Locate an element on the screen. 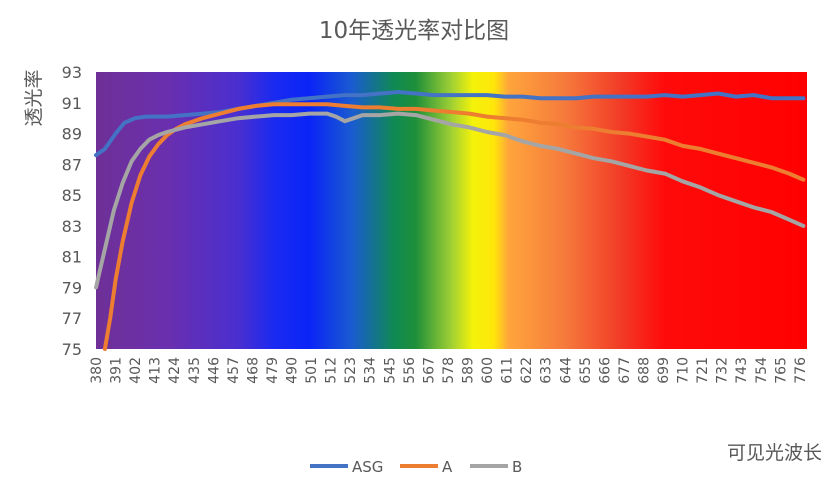 Image resolution: width=828 pixels, height=494 pixels. legend: ASG A B is located at coordinates (416, 467).